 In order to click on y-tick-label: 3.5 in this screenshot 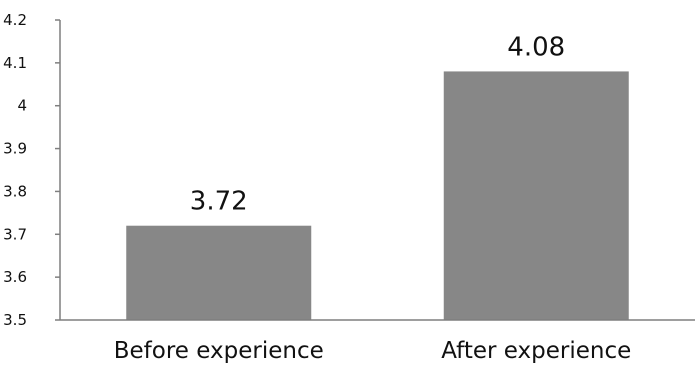, I will do `click(15, 320)`.